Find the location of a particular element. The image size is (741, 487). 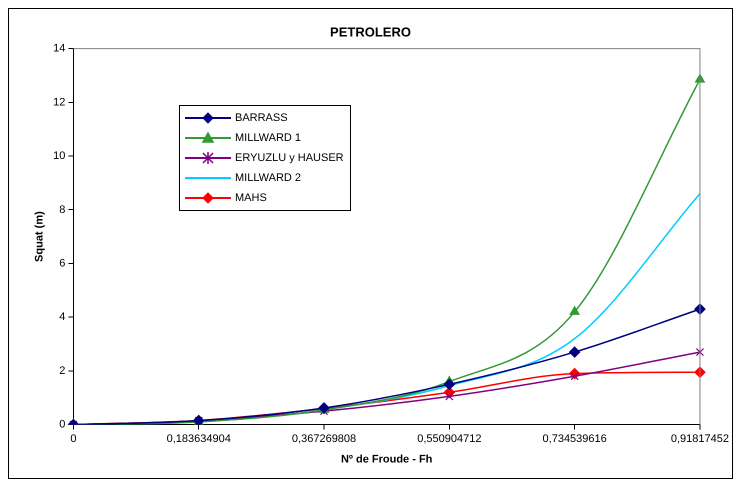

x-axis-title: Nº de Froude - Fh is located at coordinates (386, 459).